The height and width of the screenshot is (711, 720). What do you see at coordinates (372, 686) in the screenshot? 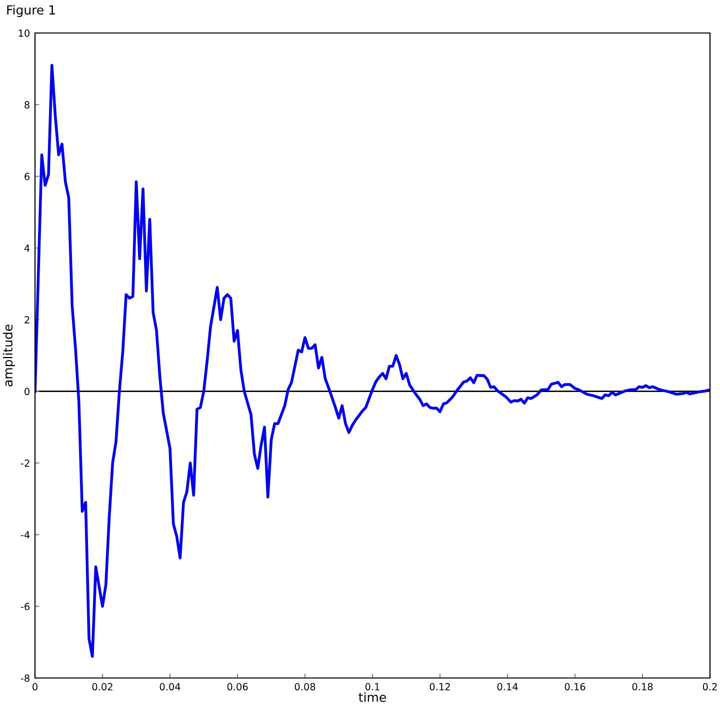
I see `x-tick-label: 0.1` at bounding box center [372, 686].